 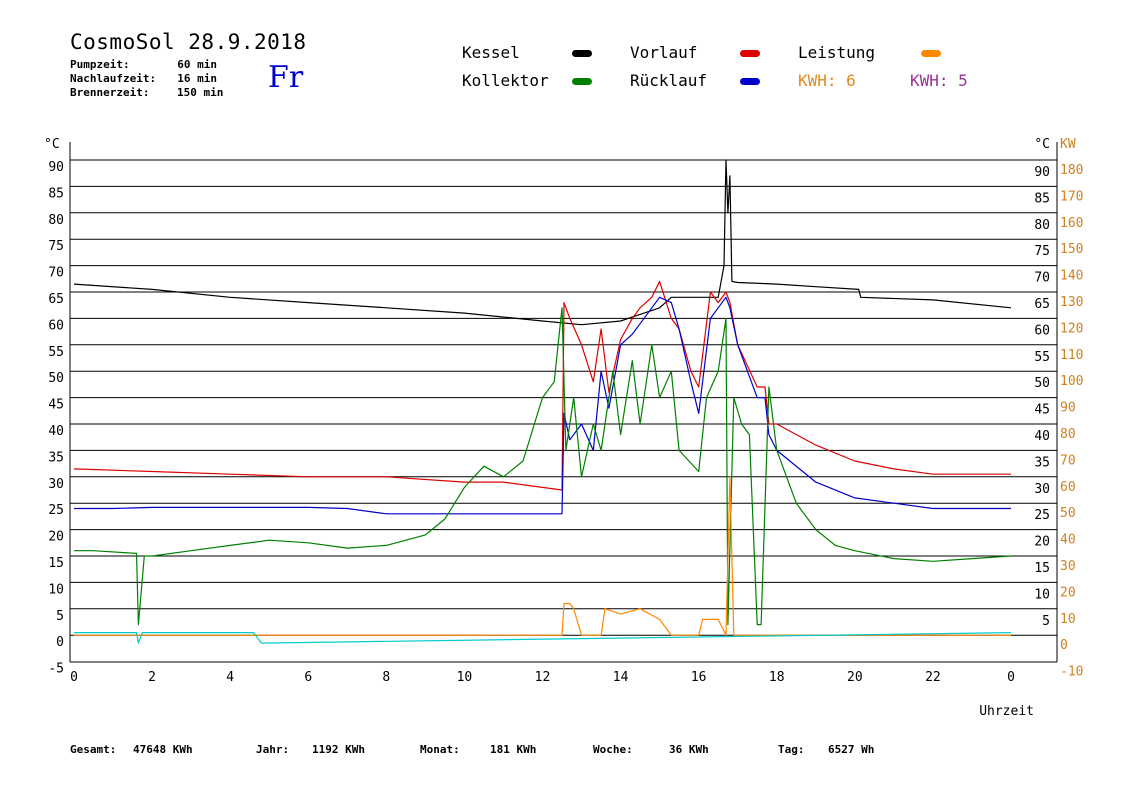 What do you see at coordinates (621, 677) in the screenshot?
I see `x-tick-label: 14` at bounding box center [621, 677].